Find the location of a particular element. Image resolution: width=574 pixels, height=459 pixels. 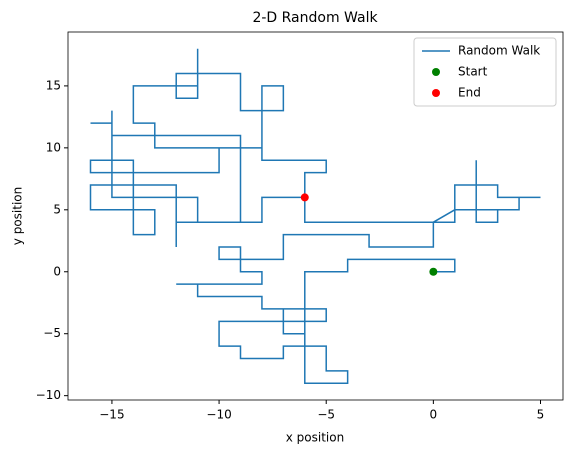

legend-box is located at coordinates (485, 72).